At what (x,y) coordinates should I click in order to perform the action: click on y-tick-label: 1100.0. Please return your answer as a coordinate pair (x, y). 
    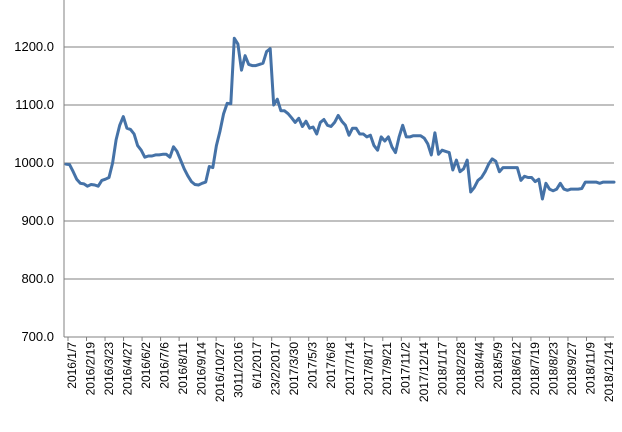
    Looking at the image, I should click on (34, 104).